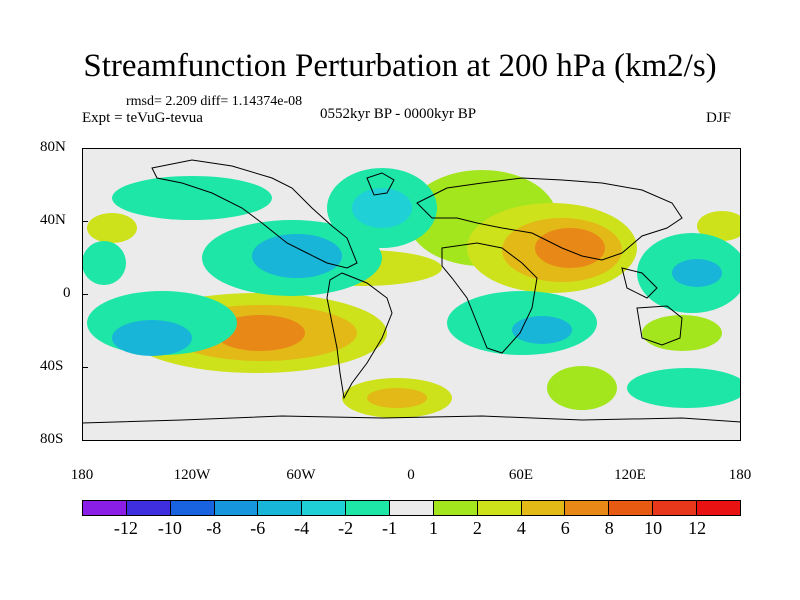  Describe the element at coordinates (214, 101) in the screenshot. I see `stats-label: rmsd= 2.209 diff= 1.14374e-08` at that location.